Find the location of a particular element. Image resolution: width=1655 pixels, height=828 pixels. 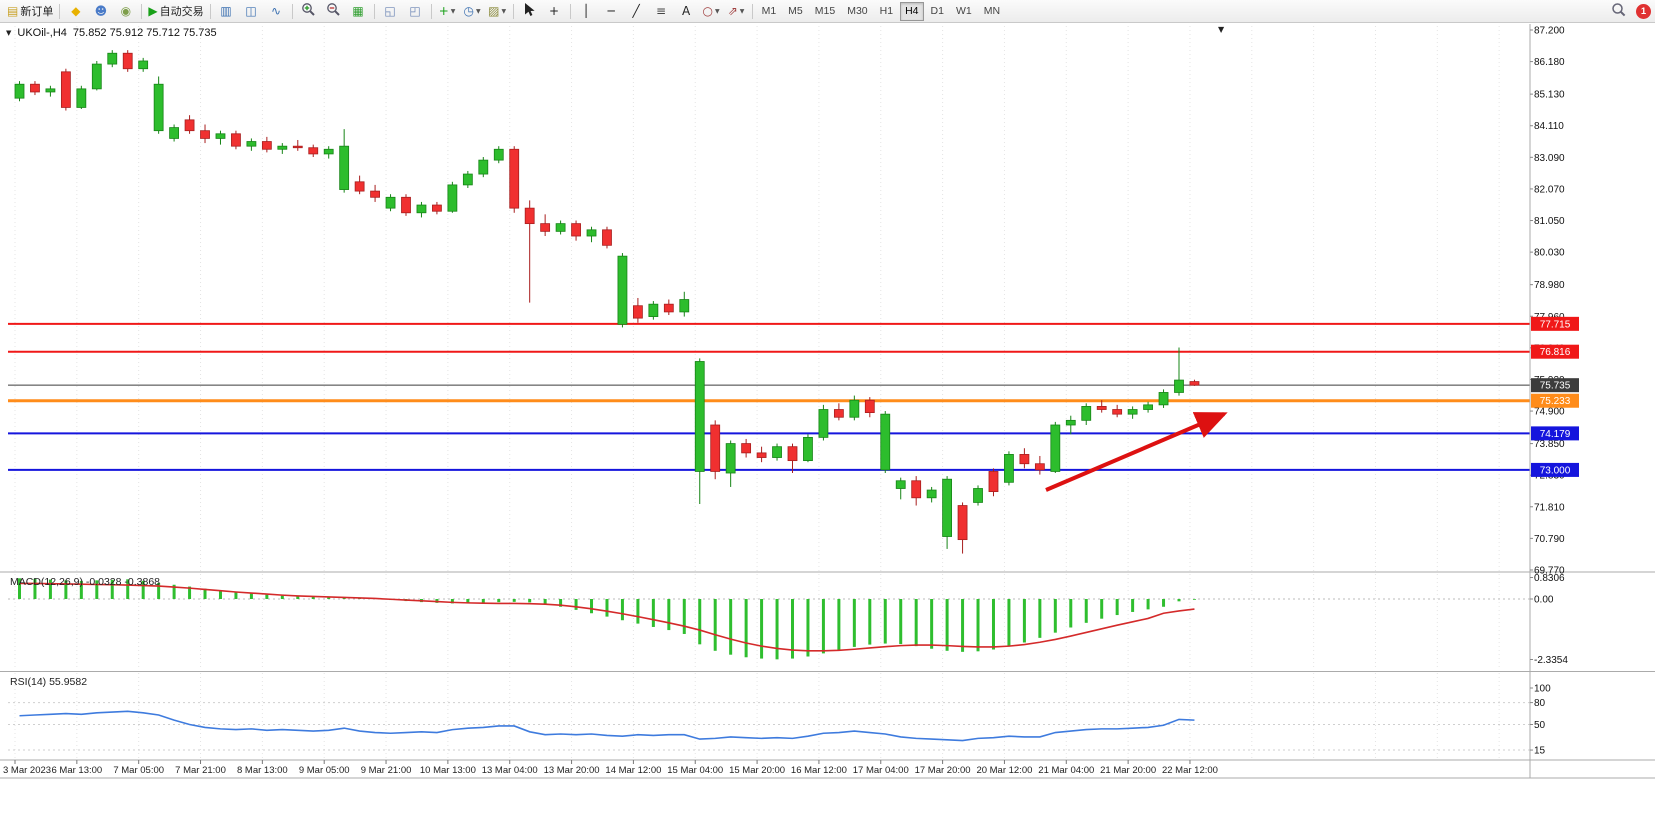

timeframe-m5-button: M5 is located at coordinates (795, 11).